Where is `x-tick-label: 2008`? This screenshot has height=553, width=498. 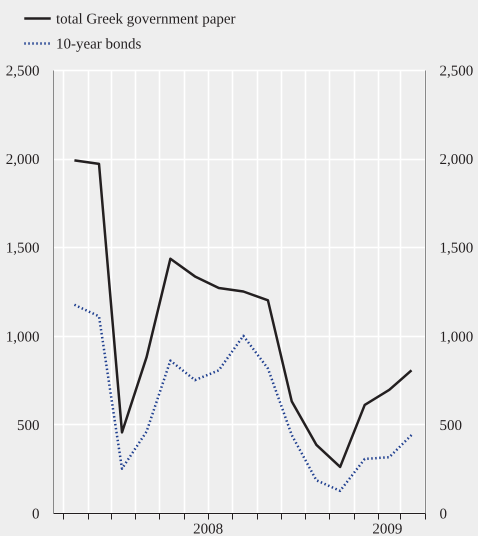 x-tick-label: 2008 is located at coordinates (208, 530).